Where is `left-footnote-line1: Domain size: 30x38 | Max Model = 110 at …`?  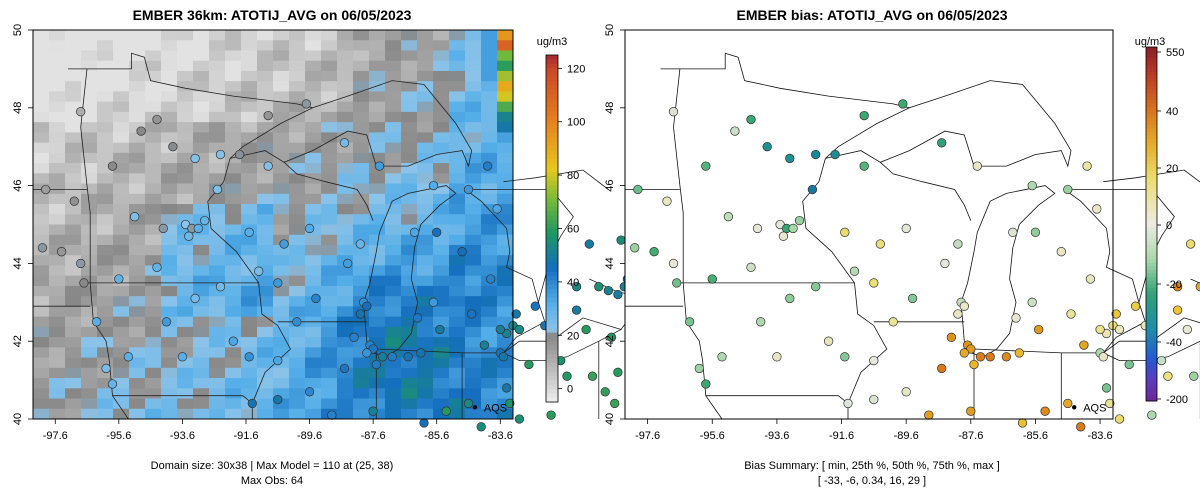 left-footnote-line1: Domain size: 30x38 | Max Model = 110 at … is located at coordinates (272, 466).